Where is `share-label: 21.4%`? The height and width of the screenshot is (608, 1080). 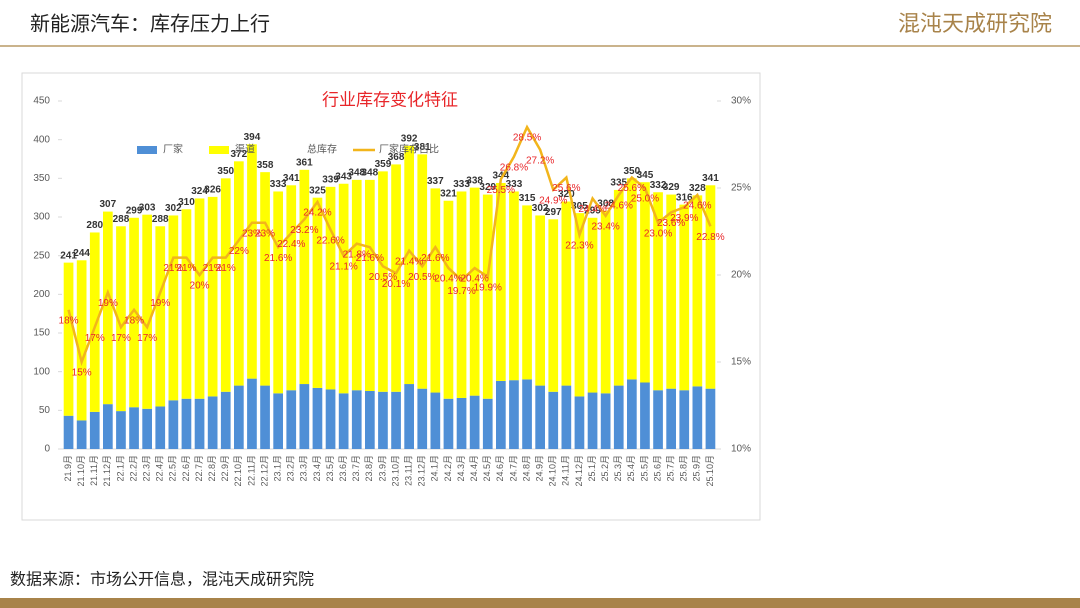 share-label: 21.4% is located at coordinates (409, 261).